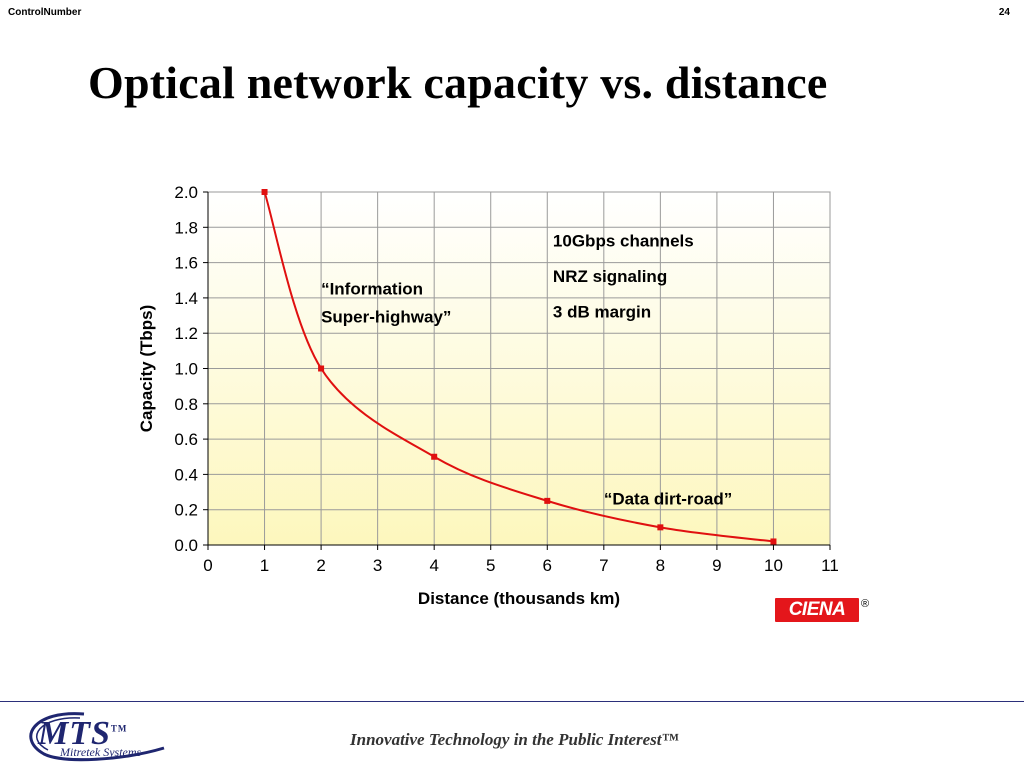 Image resolution: width=1024 pixels, height=768 pixels. What do you see at coordinates (830, 565) in the screenshot?
I see `x-tick-label: 11` at bounding box center [830, 565].